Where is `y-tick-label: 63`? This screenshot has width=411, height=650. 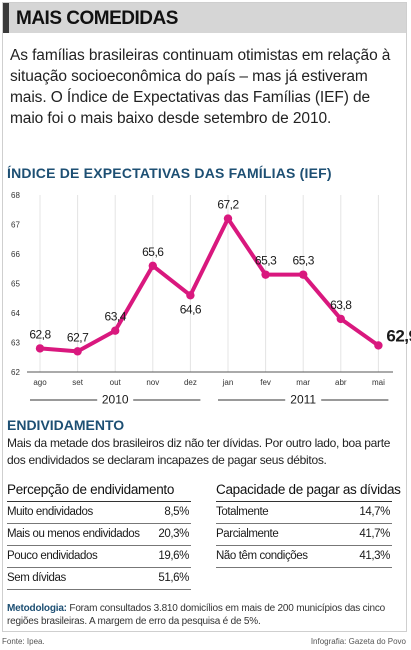
y-tick-label: 63 is located at coordinates (15, 343).